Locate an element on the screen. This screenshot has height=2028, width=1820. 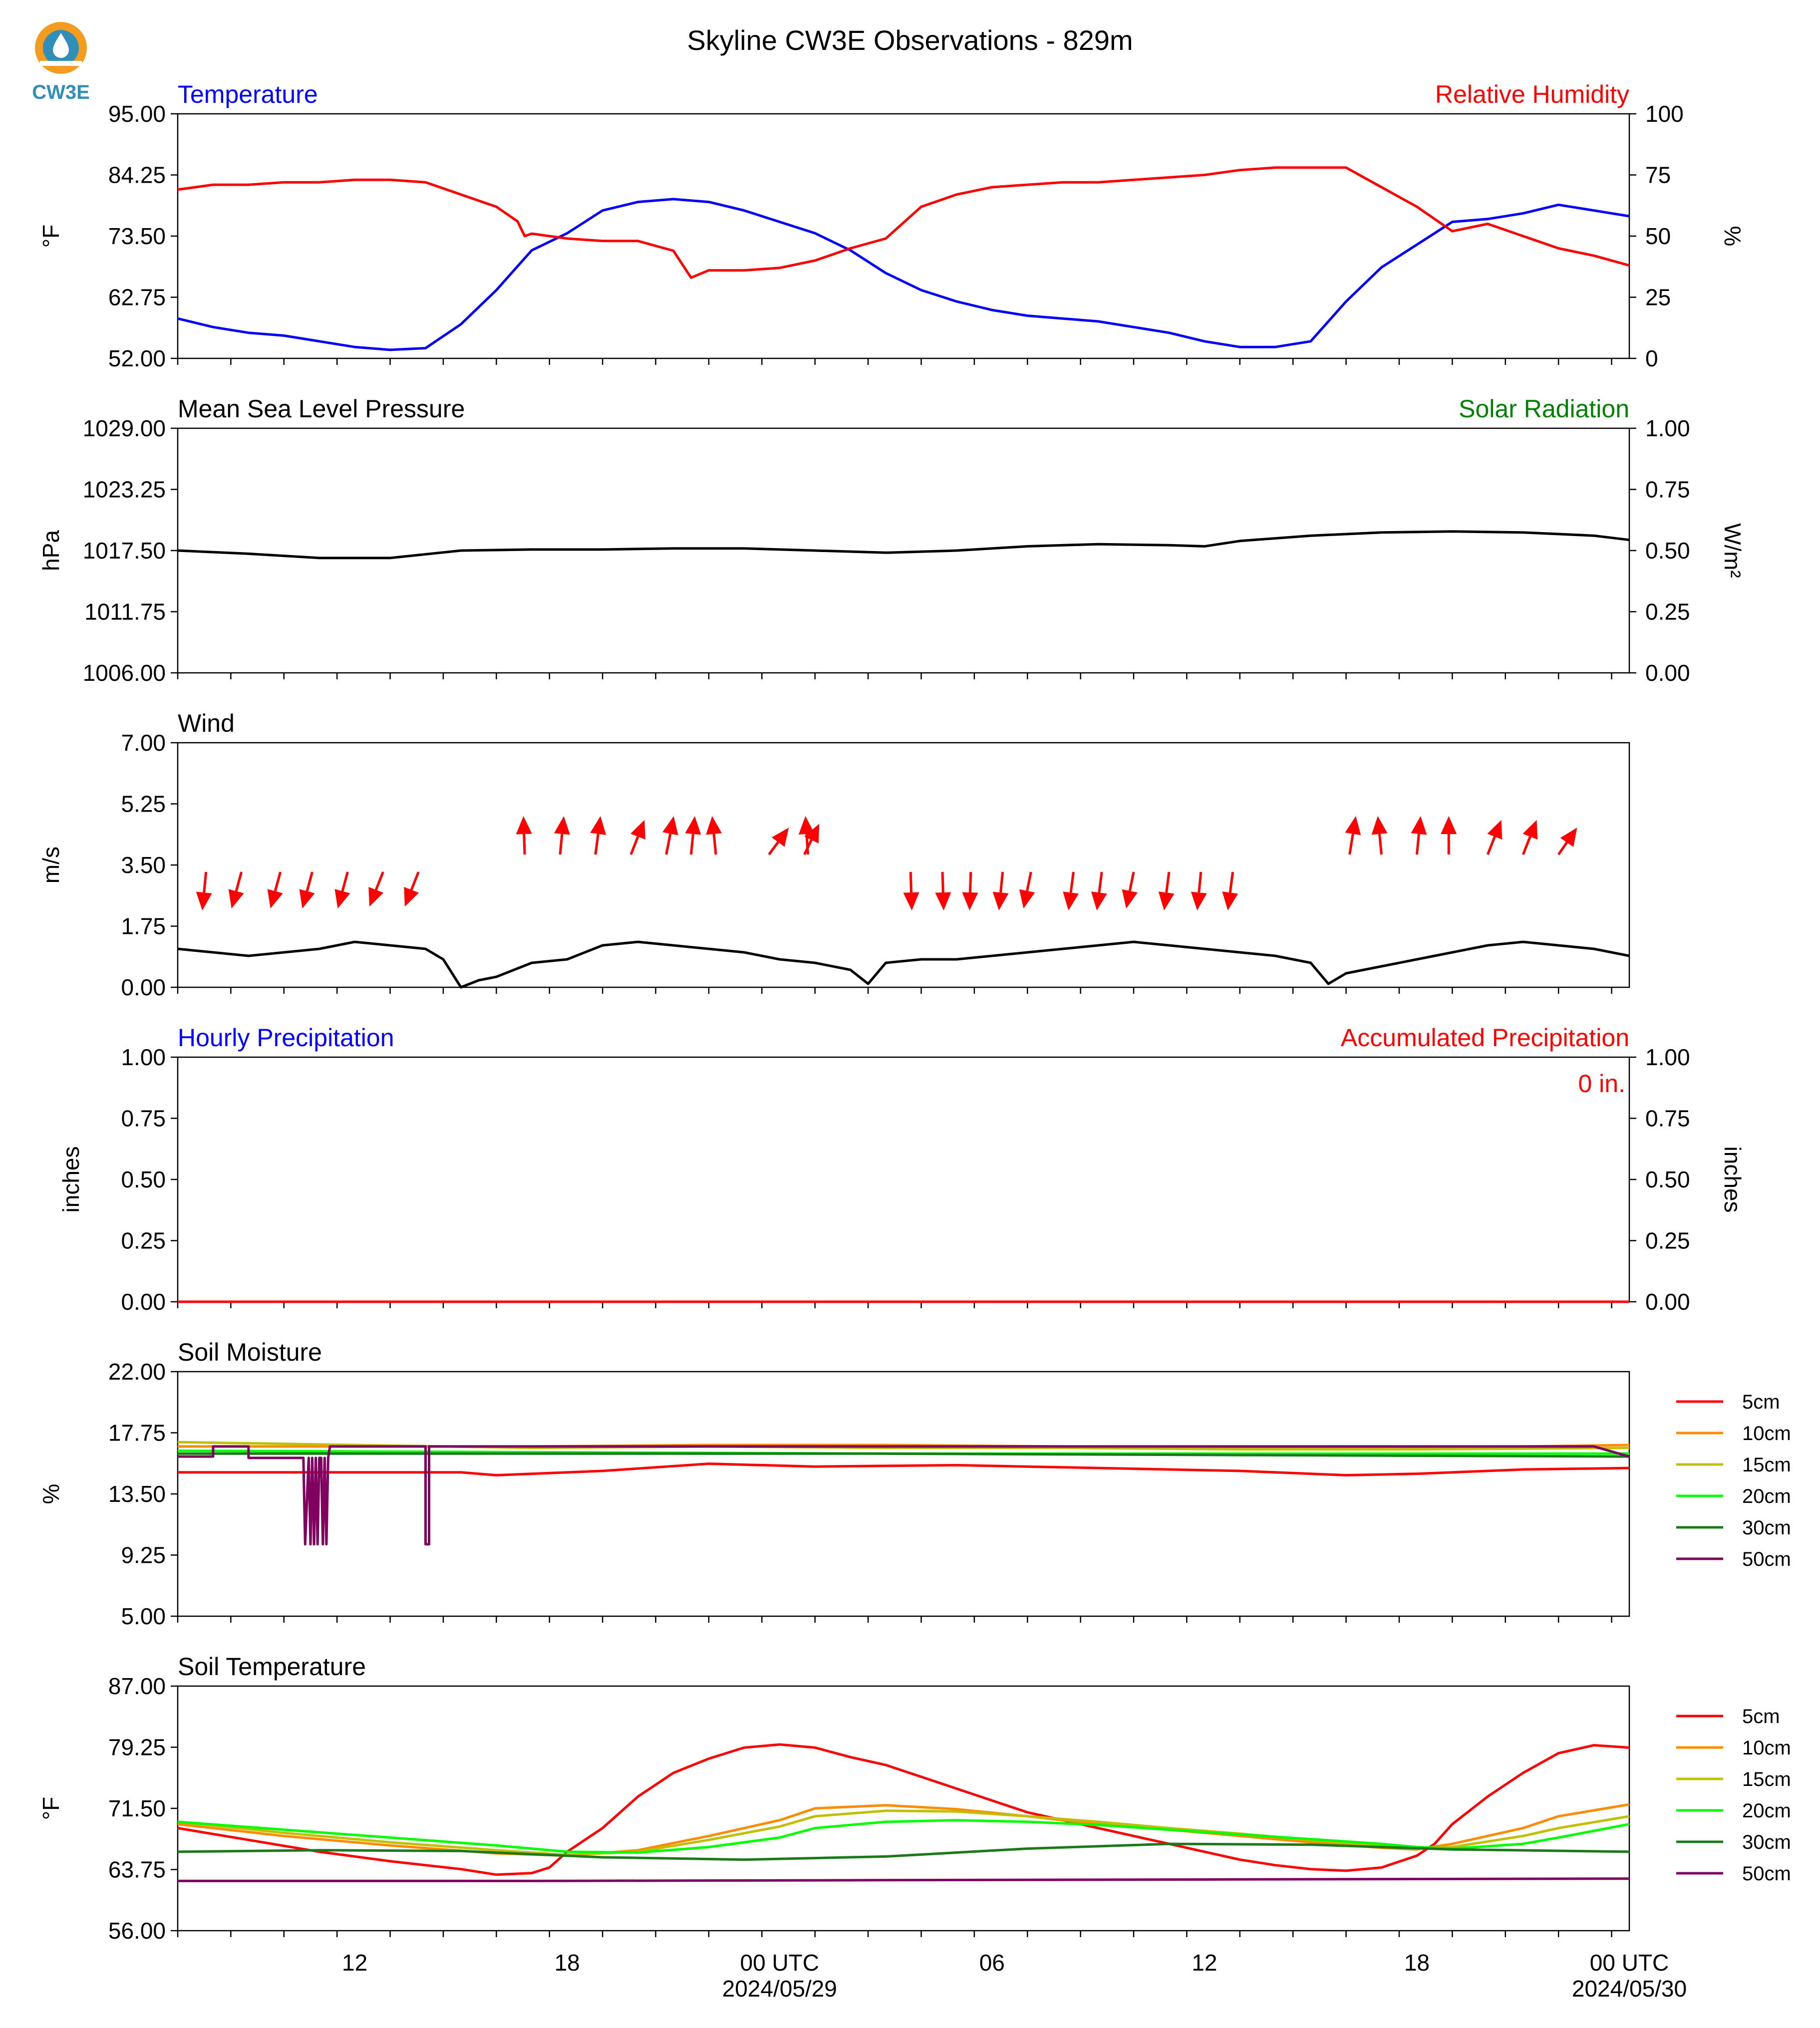
logo-drop-icon is located at coordinates (61, 45).